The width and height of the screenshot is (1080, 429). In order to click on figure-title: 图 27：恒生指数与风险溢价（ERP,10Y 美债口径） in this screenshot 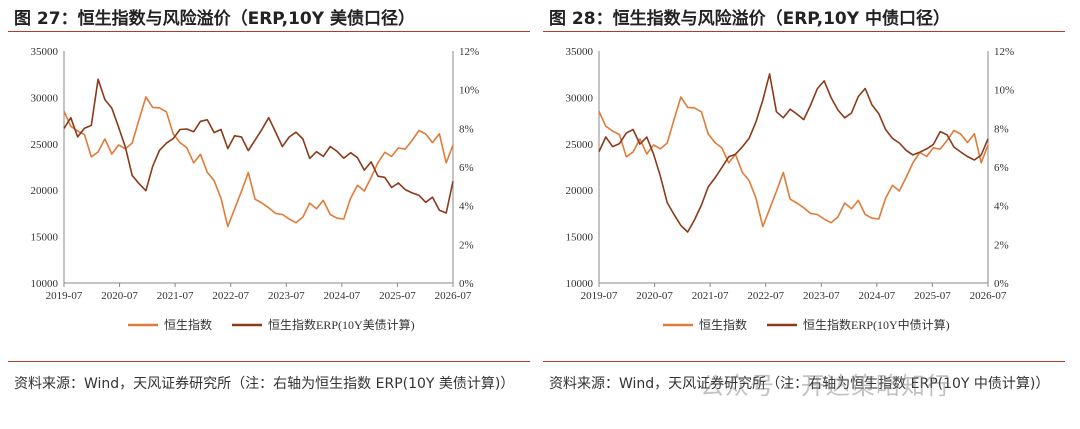, I will do `click(214, 19)`.